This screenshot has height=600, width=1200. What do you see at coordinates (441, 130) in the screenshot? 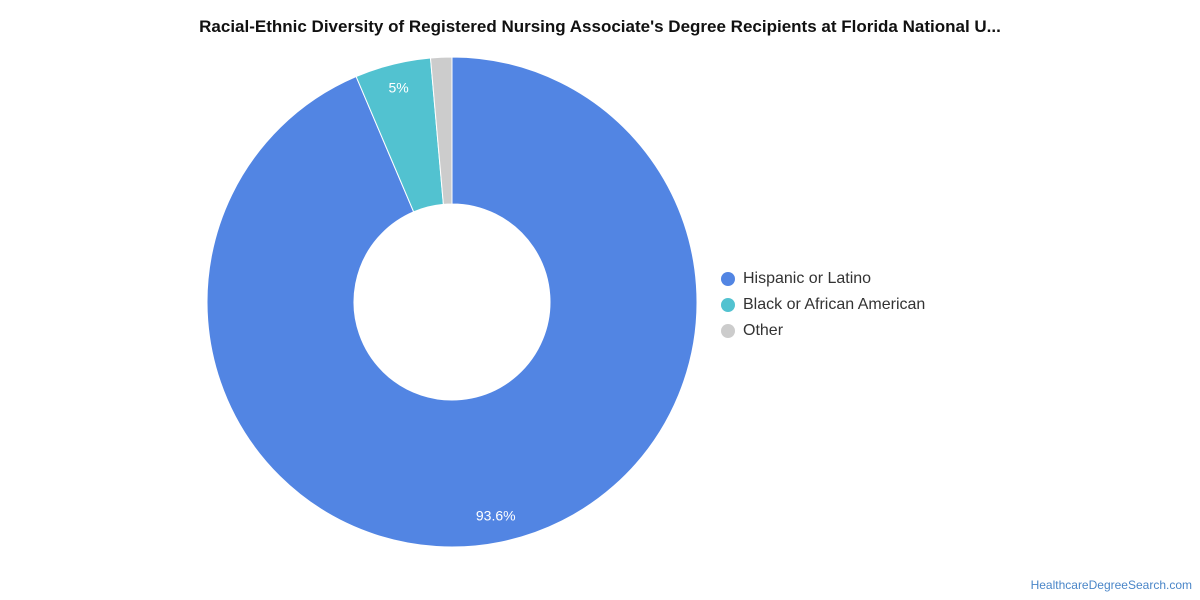
I see `slice-other` at bounding box center [441, 130].